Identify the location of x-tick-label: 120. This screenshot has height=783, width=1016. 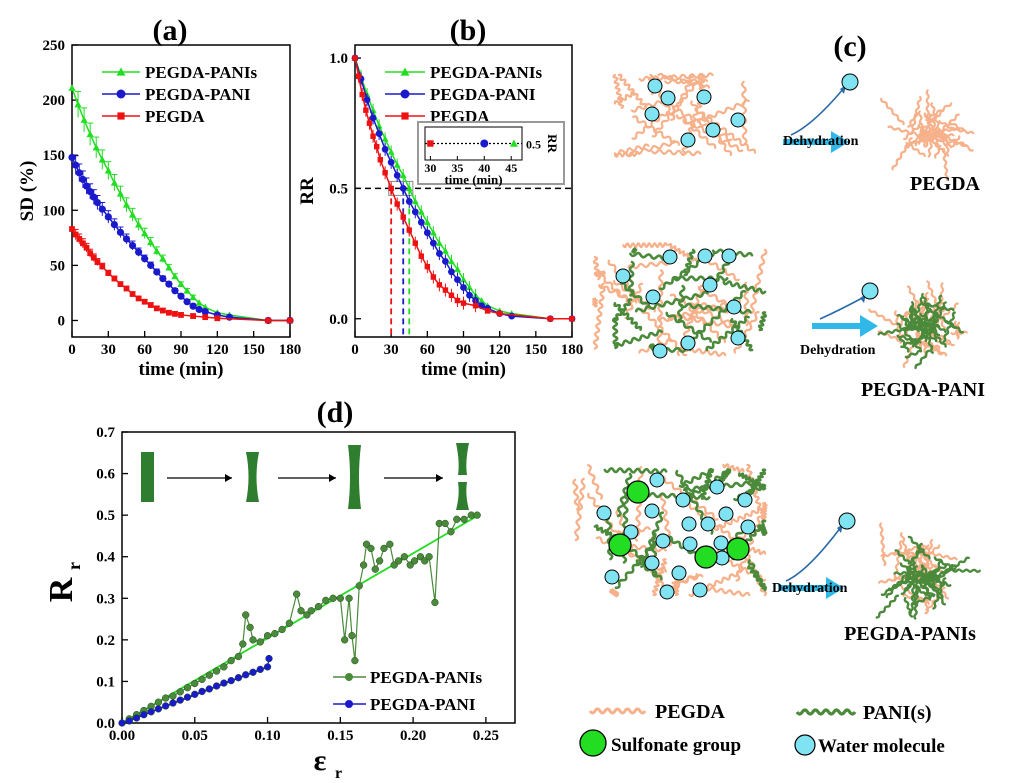
(499, 350).